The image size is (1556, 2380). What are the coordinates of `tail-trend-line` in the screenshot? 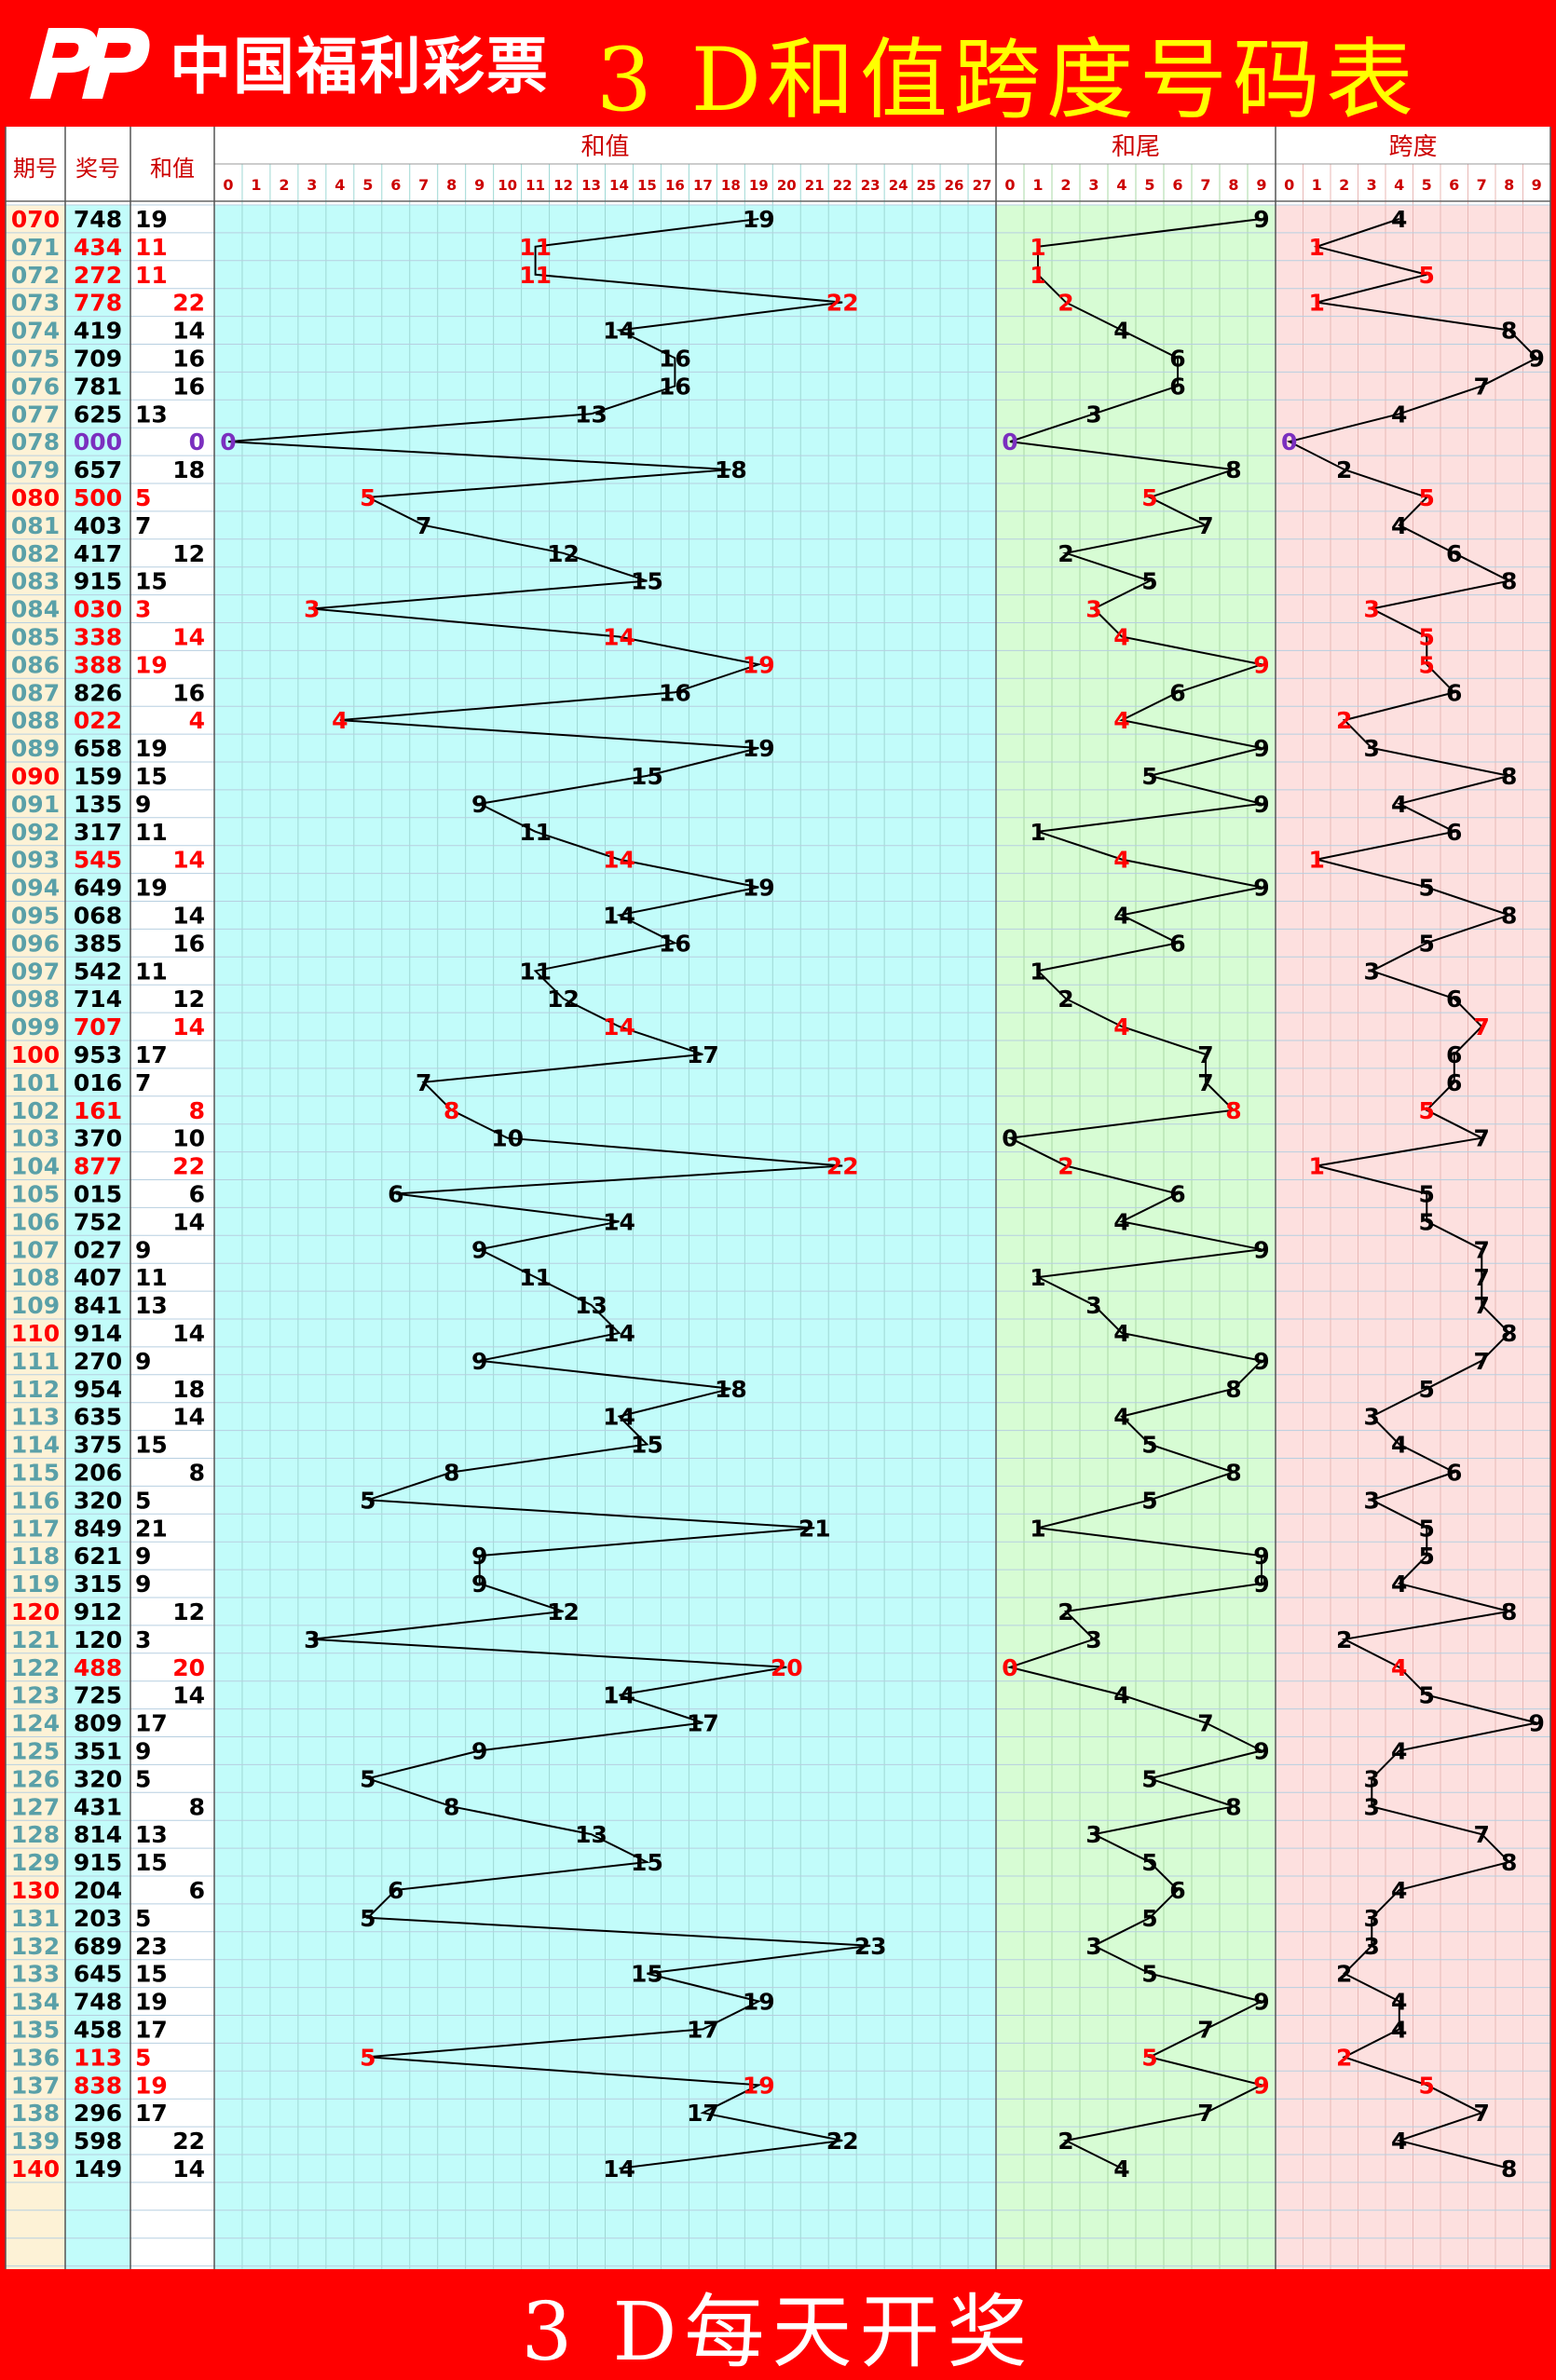 It's located at (1135, 1193).